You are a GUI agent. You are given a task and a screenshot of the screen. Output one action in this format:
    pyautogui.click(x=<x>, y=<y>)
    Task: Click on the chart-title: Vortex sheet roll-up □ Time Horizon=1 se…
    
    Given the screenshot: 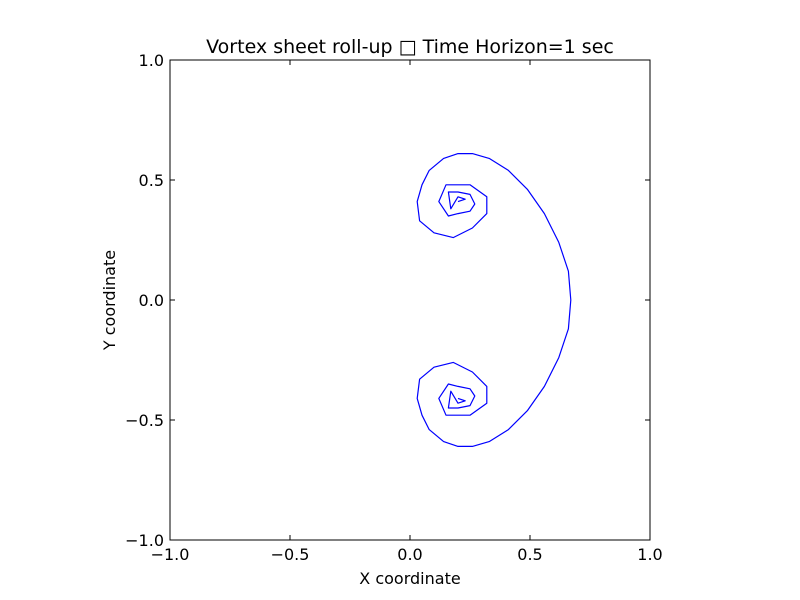 What is the action you would take?
    pyautogui.click(x=410, y=47)
    